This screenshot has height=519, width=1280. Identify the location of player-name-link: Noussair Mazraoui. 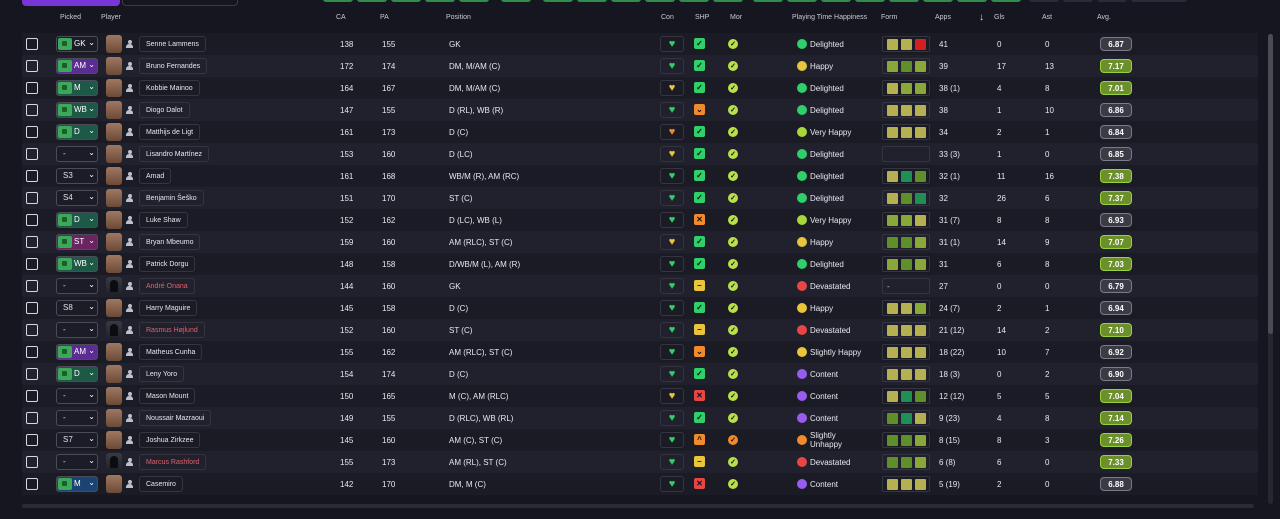
(175, 418).